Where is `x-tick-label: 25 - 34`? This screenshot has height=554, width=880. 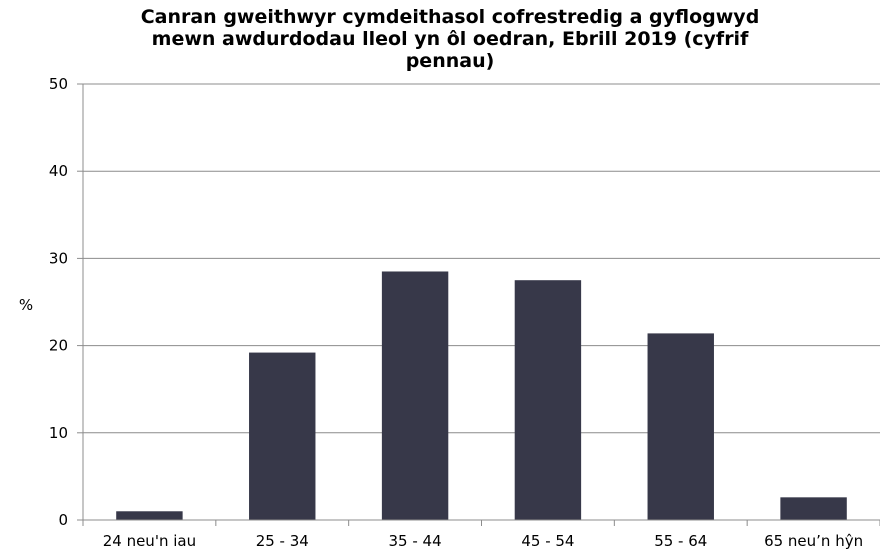
x-tick-label: 25 - 34 is located at coordinates (282, 541).